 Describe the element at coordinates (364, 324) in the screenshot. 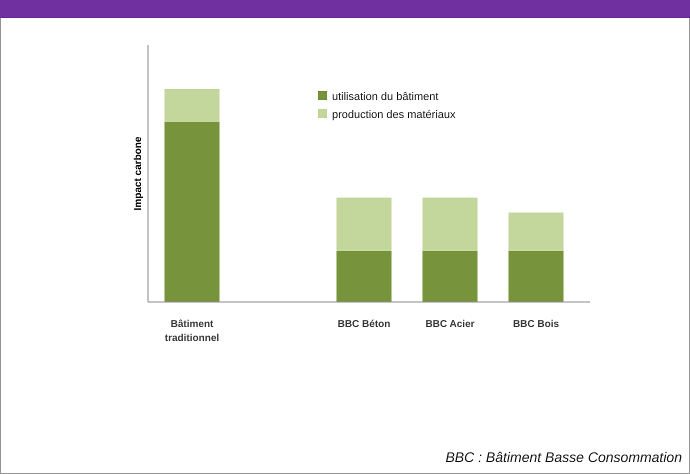

I see `x-tick-label: BBC Béton` at that location.